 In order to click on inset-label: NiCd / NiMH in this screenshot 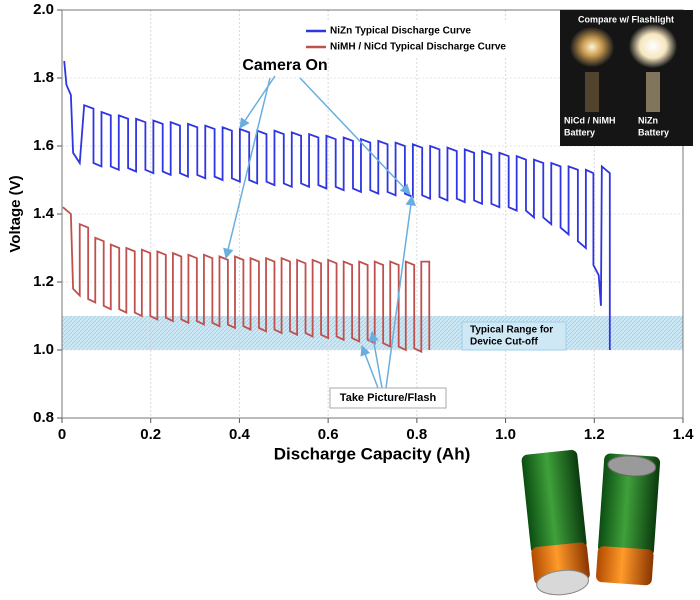, I will do `click(590, 120)`.